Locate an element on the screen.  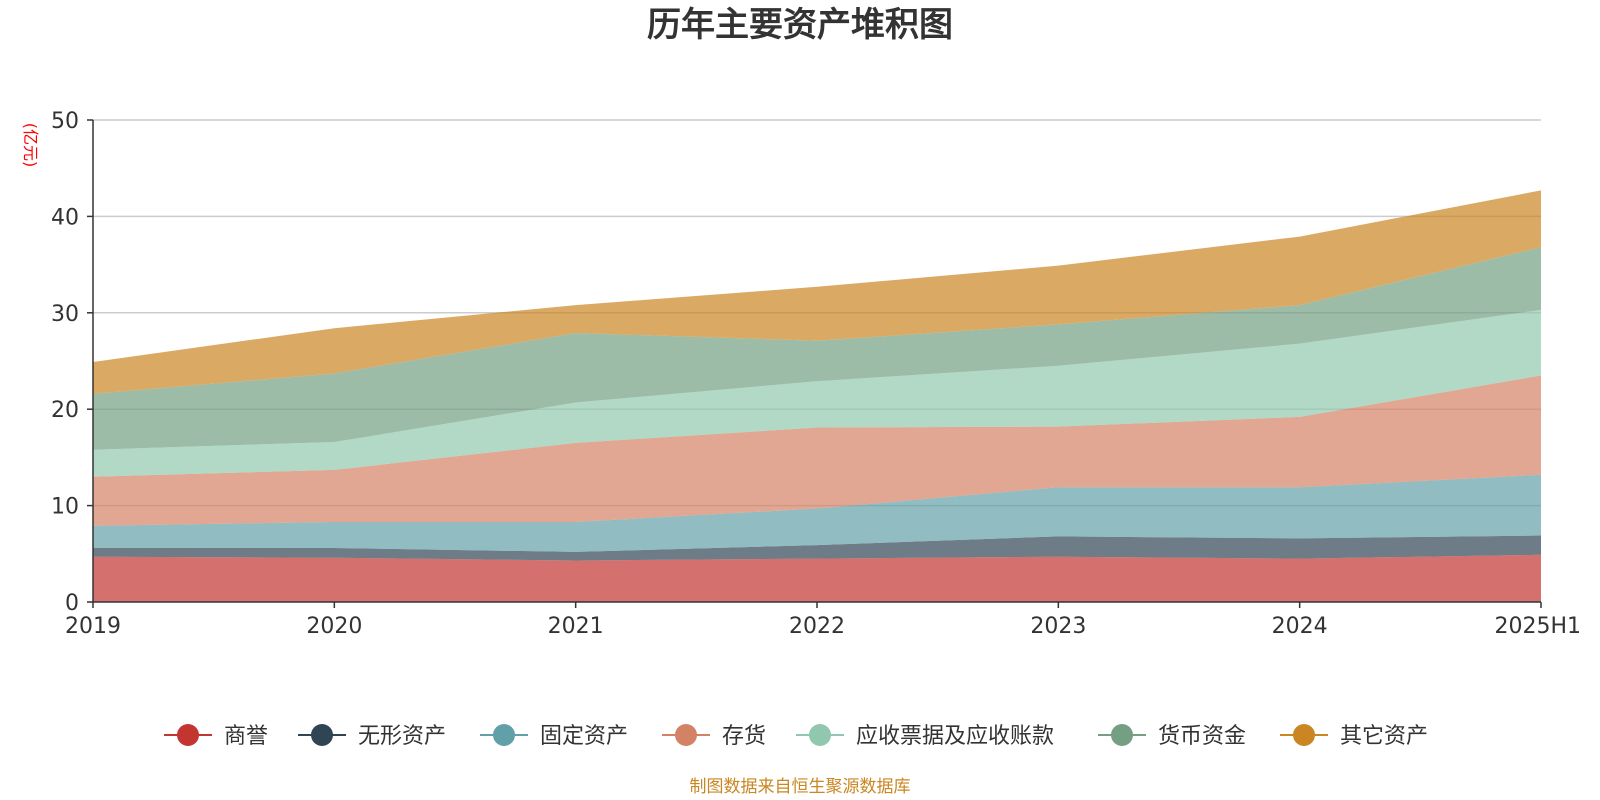
legend-item-1: 无形资产 is located at coordinates (372, 736).